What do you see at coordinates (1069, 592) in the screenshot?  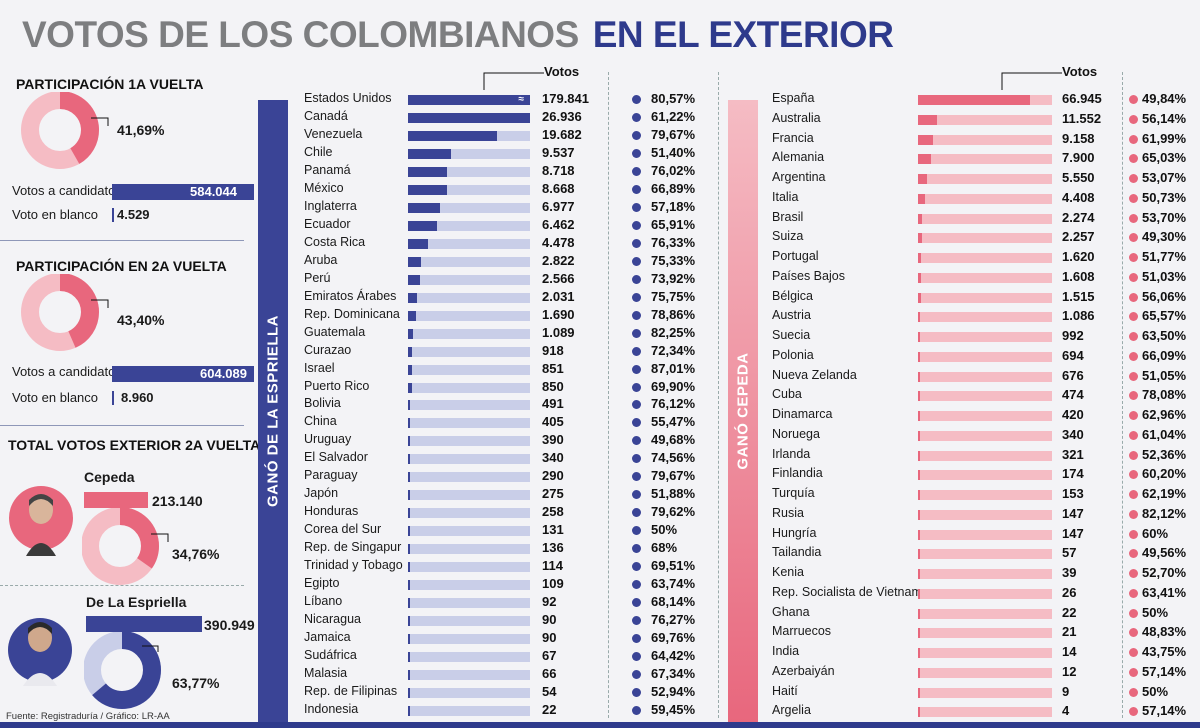 I see `vote-value: 26` at bounding box center [1069, 592].